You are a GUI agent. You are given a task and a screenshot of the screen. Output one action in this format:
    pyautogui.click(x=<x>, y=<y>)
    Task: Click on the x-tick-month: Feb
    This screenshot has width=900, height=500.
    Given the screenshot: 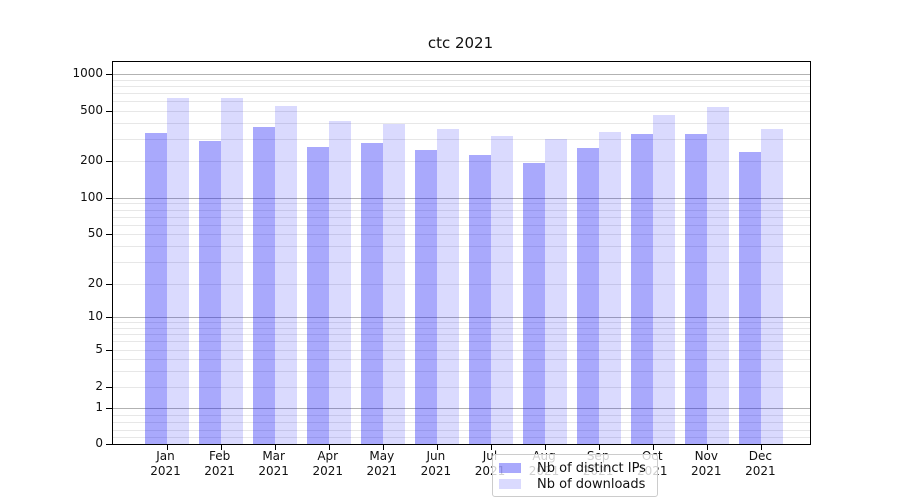 What is the action you would take?
    pyautogui.click(x=219, y=456)
    